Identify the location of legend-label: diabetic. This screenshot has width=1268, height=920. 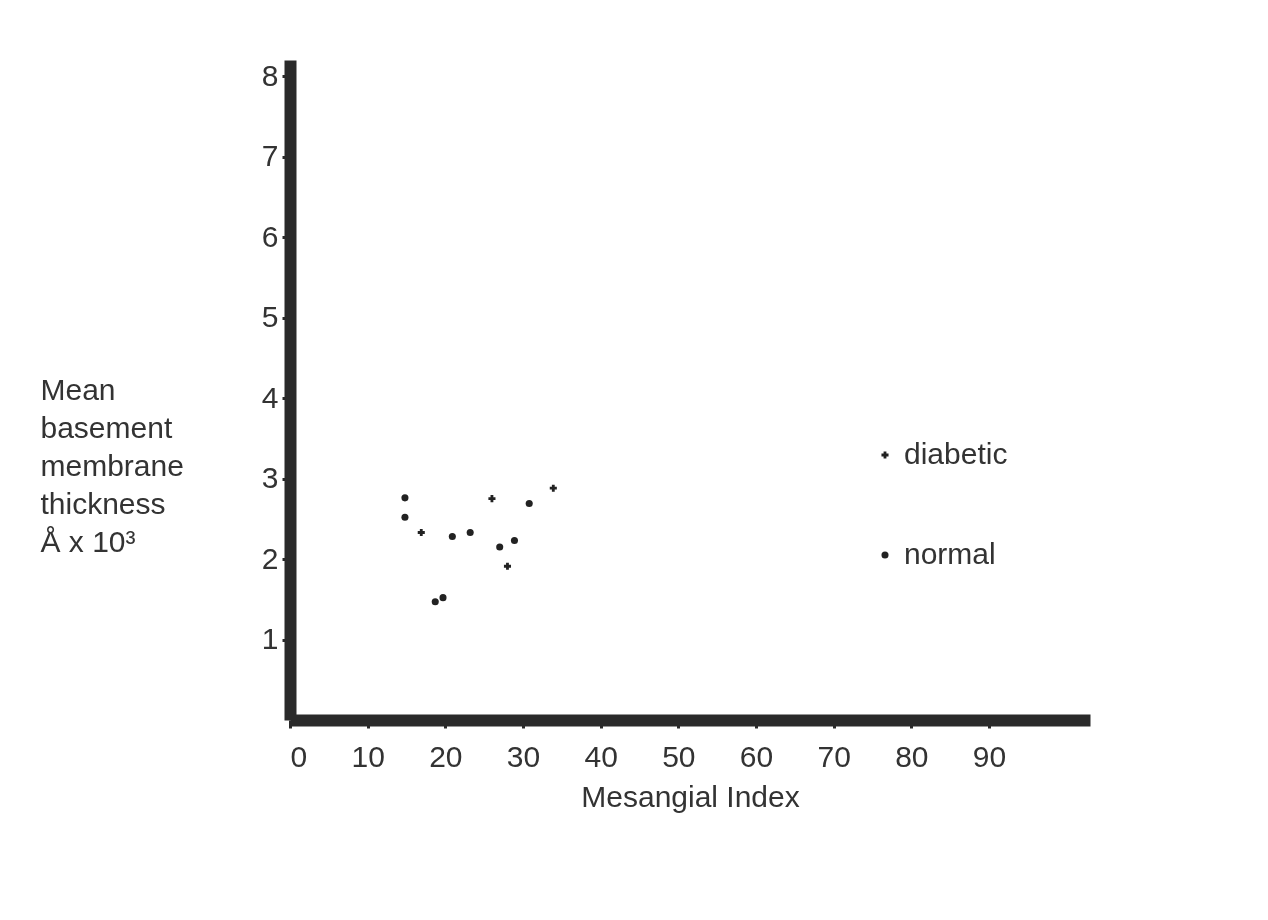
(956, 453).